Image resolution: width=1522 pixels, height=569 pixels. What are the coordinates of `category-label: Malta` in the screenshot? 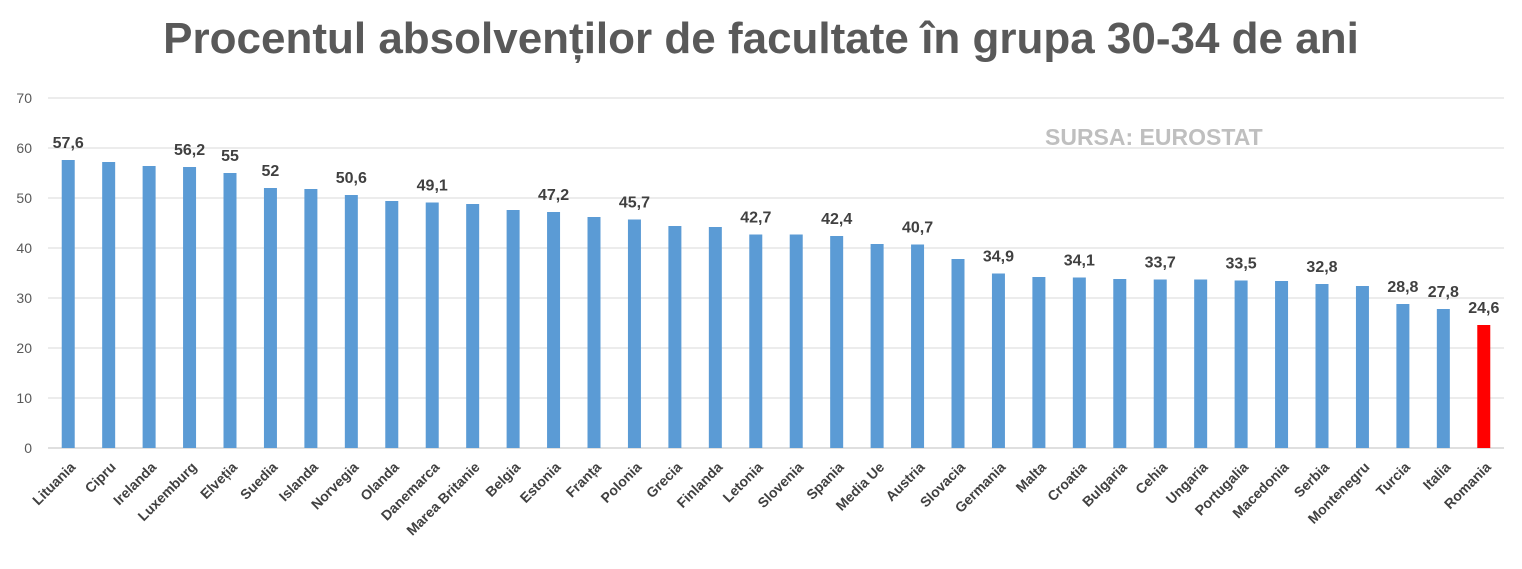 It's located at (1030, 477).